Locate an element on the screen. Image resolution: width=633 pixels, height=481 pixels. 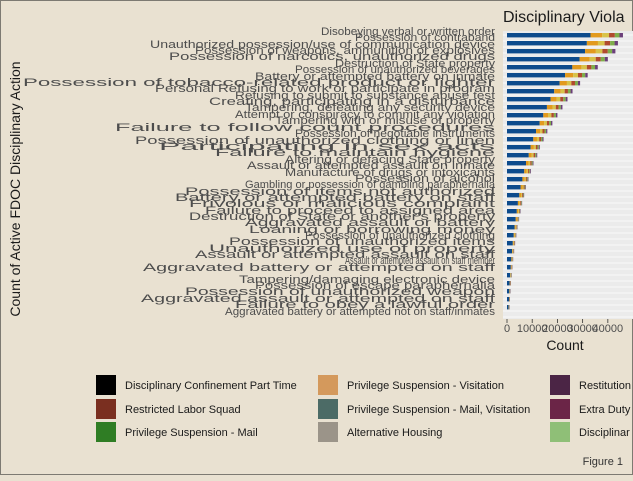
legend-label: Privilege Suspension - Mail is located at coordinates (191, 433).